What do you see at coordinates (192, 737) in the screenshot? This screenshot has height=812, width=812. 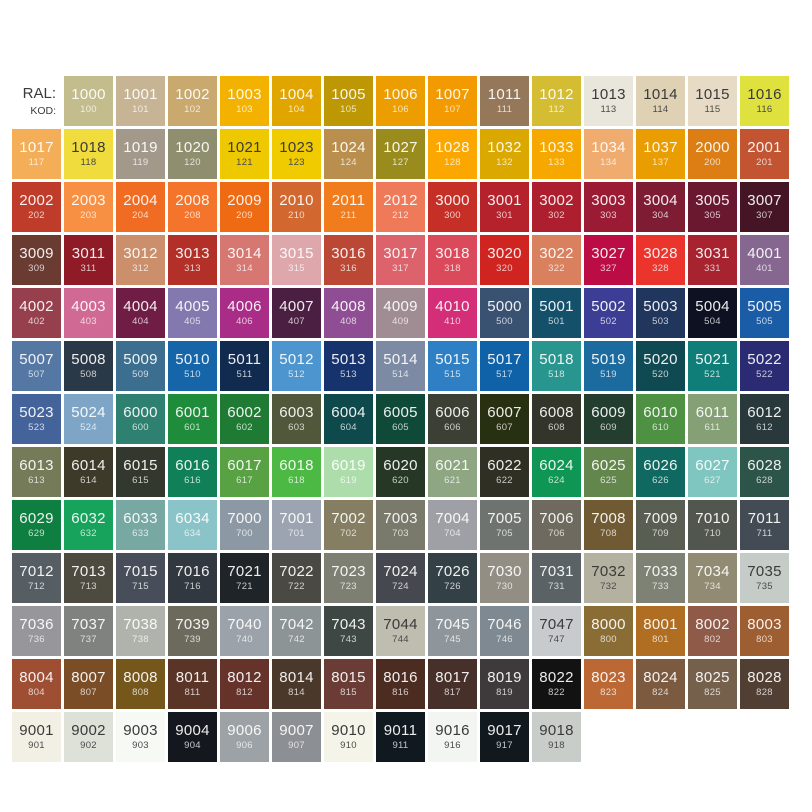 I see `swatch-ral-9004: 9004 904` at bounding box center [192, 737].